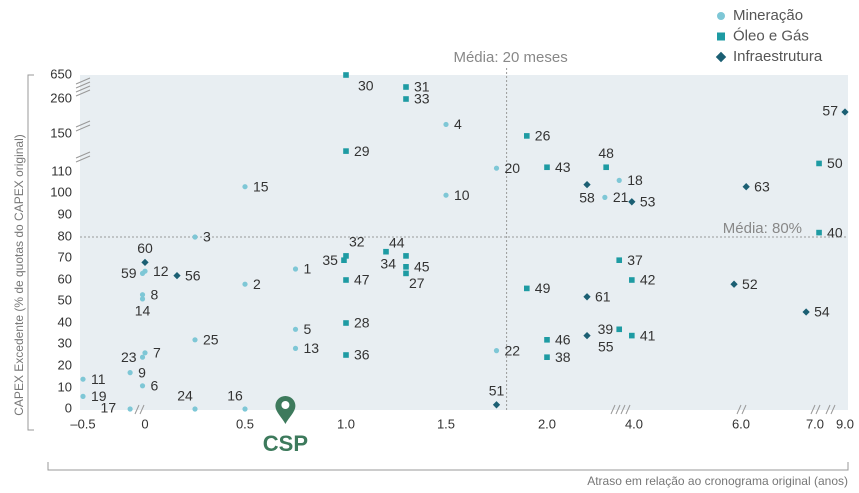 This screenshot has height=493, width=859. Describe the element at coordinates (750, 284) in the screenshot. I see `point-label: 52` at that location.